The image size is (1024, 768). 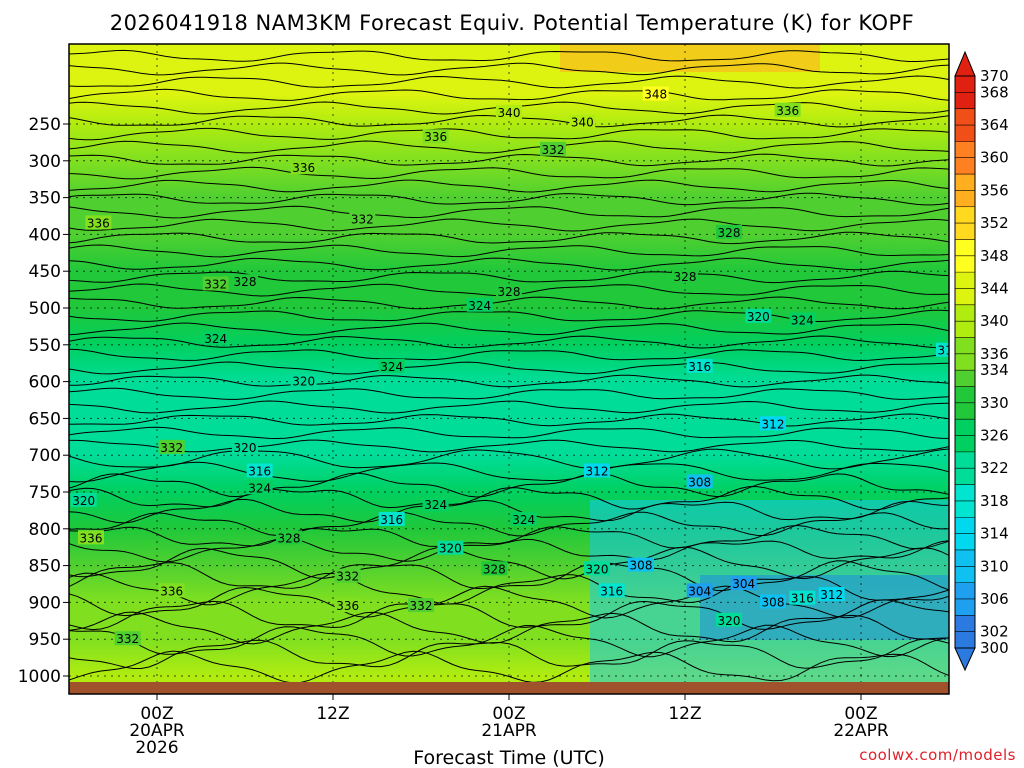 I want to click on y-tick-label: 600, so click(x=45, y=383).